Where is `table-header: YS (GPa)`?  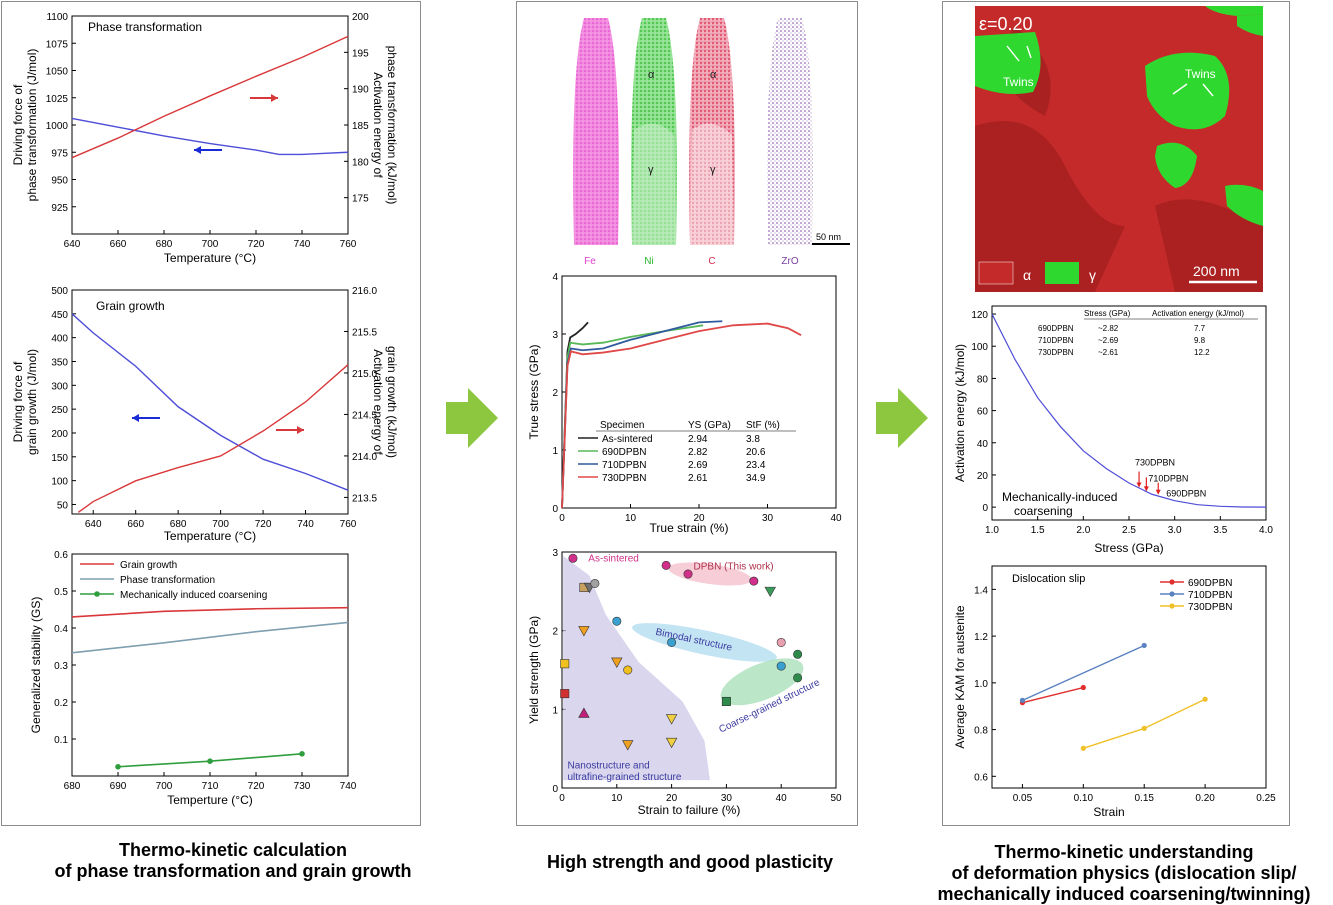
table-header: YS (GPa) is located at coordinates (709, 425).